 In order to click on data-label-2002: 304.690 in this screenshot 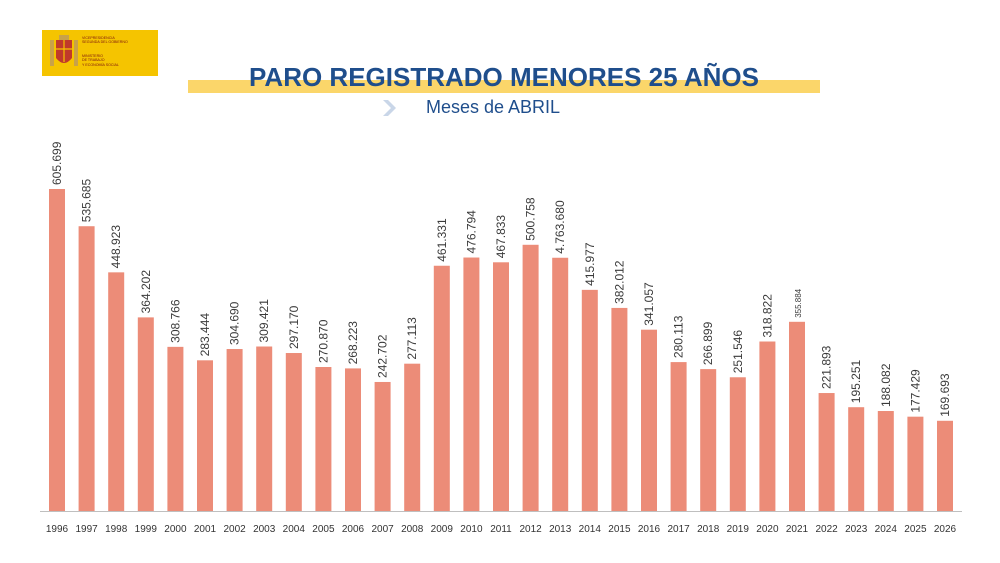, I will do `click(235, 323)`.